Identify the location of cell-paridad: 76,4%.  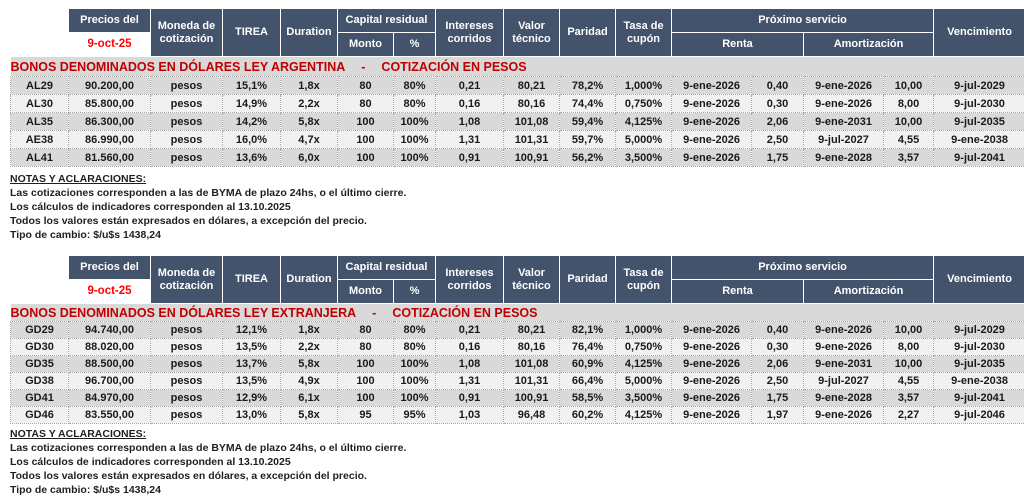
(588, 347).